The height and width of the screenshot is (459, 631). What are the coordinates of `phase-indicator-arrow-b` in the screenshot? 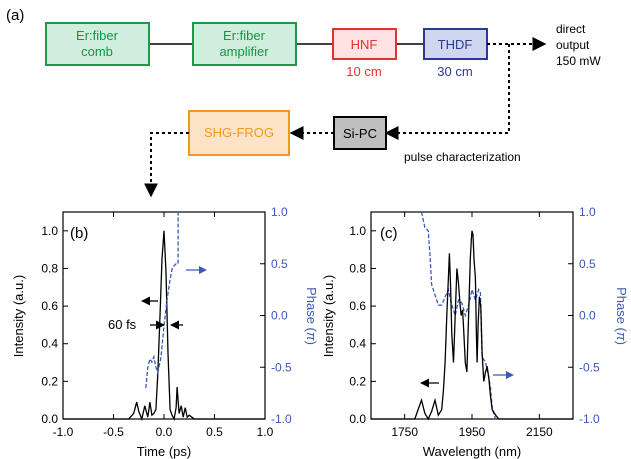 It's located at (203, 270).